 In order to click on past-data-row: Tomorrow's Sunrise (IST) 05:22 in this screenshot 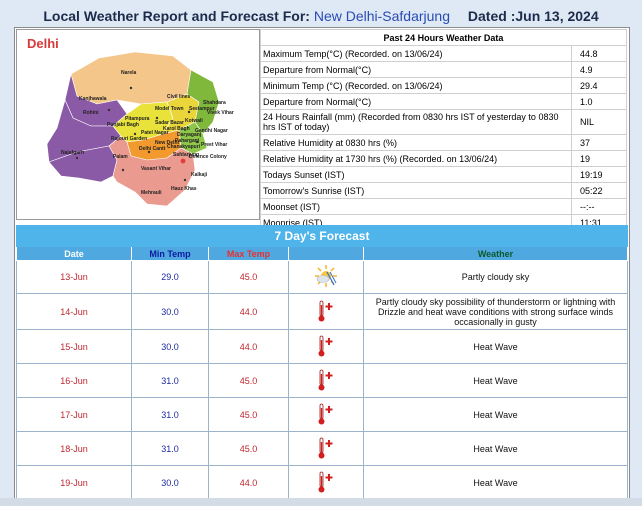, I will do `click(443, 190)`.